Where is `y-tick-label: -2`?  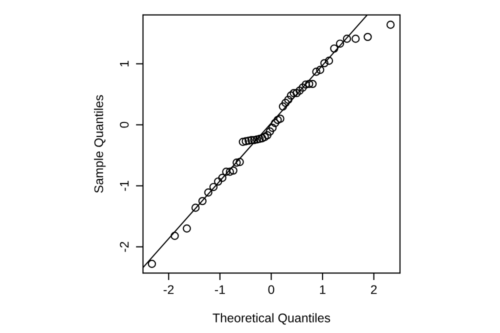 y-tick-label: -2 is located at coordinates (124, 247).